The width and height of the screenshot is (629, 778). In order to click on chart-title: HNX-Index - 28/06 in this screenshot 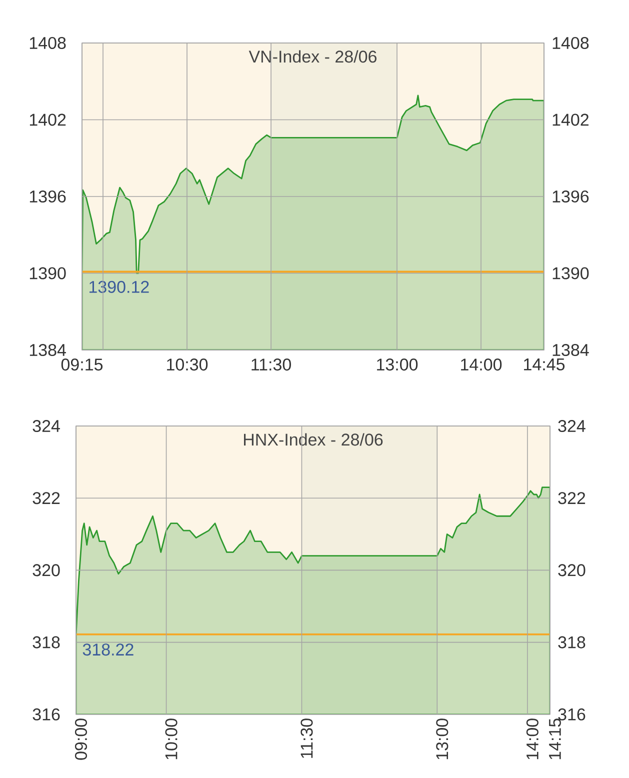, I will do `click(313, 439)`.